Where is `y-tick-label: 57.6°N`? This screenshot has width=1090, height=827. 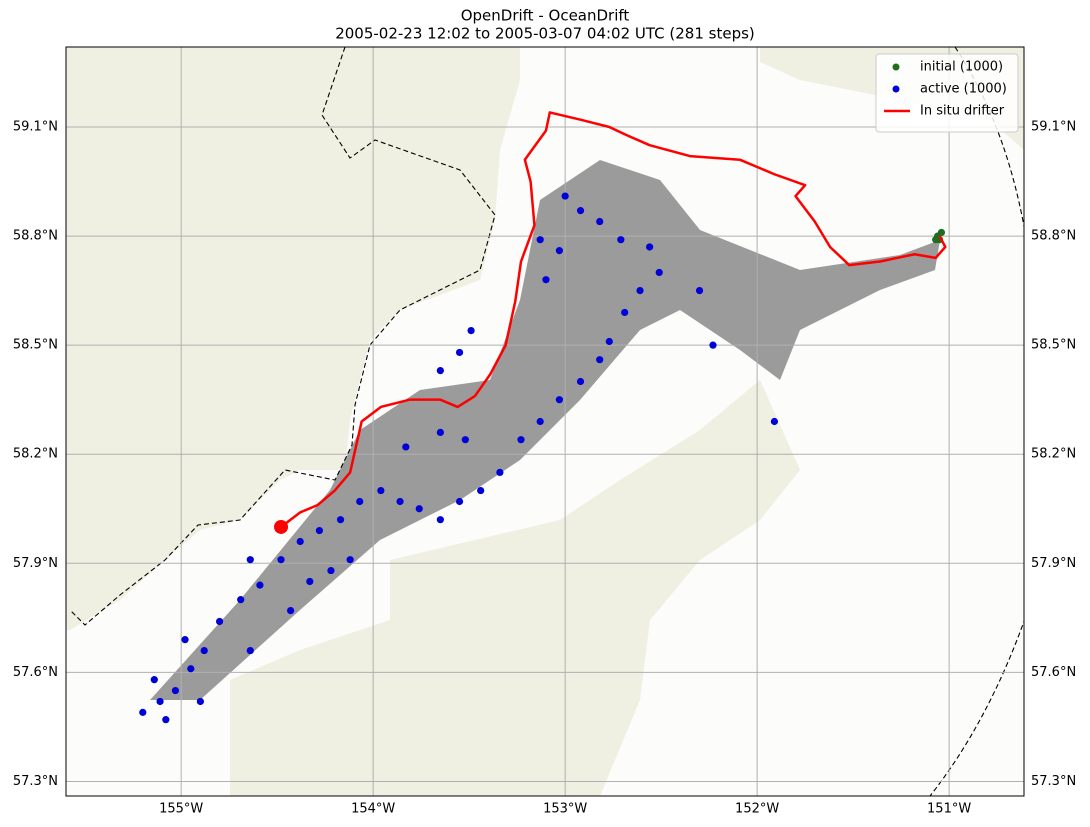 y-tick-label: 57.6°N is located at coordinates (35, 672).